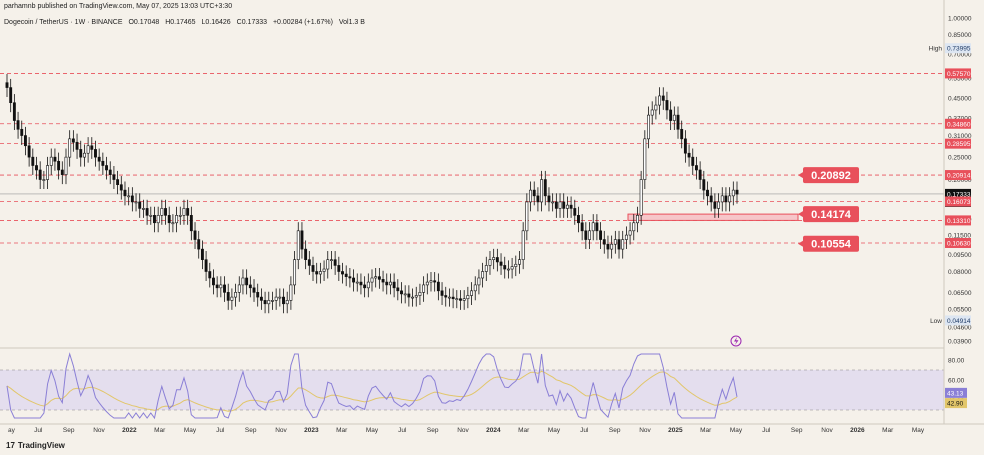 The height and width of the screenshot is (455, 984). I want to click on legend-change: +0.00284 (+1.67%), so click(302, 22).